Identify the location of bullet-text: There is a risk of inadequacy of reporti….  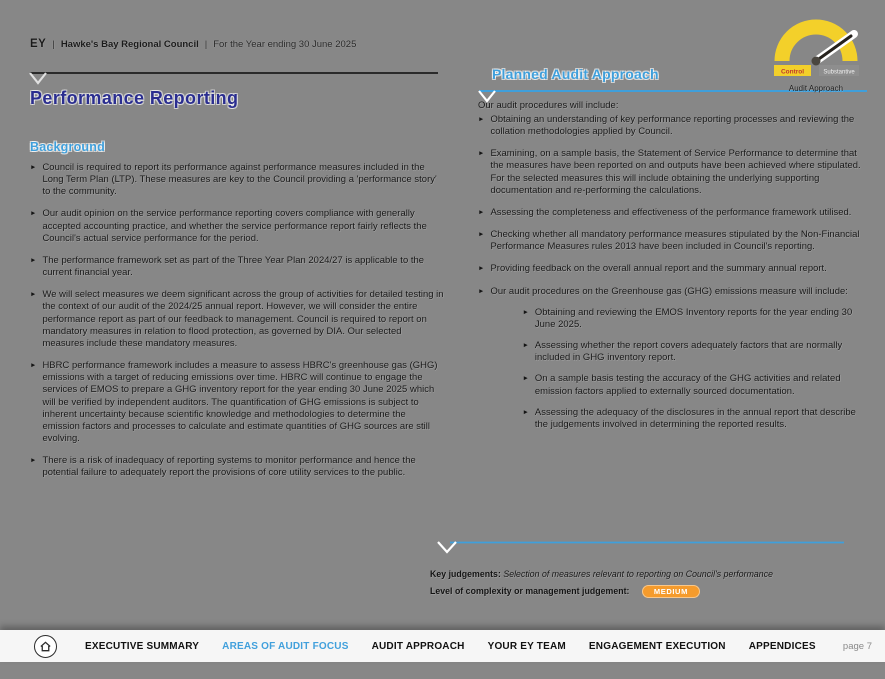
(229, 467).